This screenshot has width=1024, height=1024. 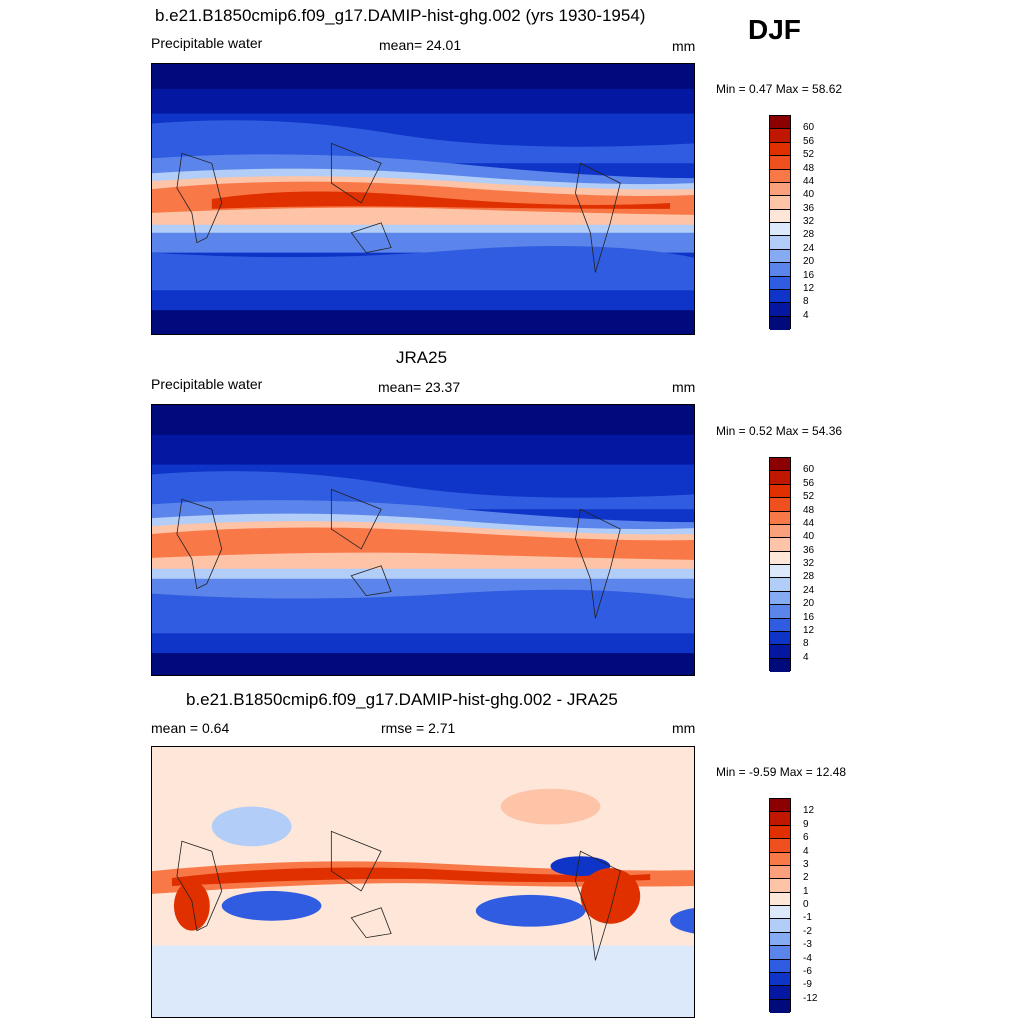 What do you see at coordinates (806, 864) in the screenshot?
I see `colorbar-level-label: 3` at bounding box center [806, 864].